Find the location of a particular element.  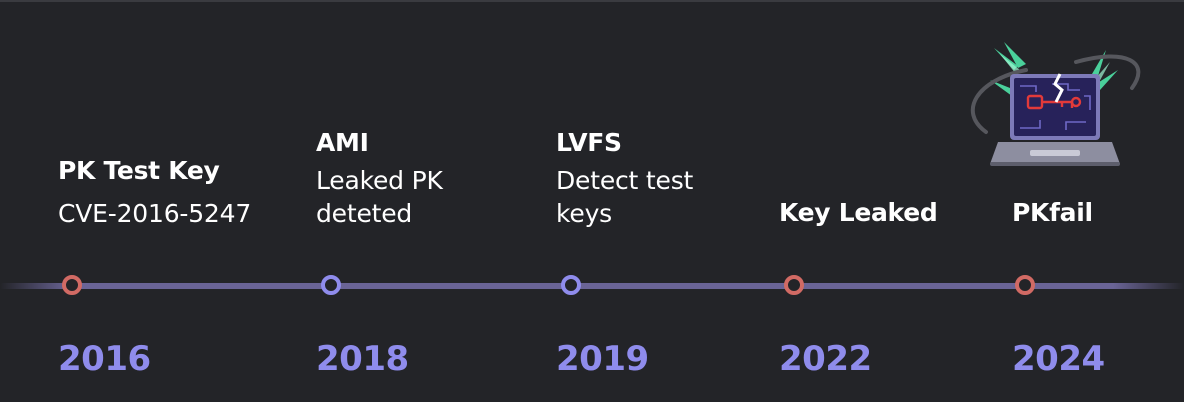

event-year-2019: 2019 is located at coordinates (602, 359).